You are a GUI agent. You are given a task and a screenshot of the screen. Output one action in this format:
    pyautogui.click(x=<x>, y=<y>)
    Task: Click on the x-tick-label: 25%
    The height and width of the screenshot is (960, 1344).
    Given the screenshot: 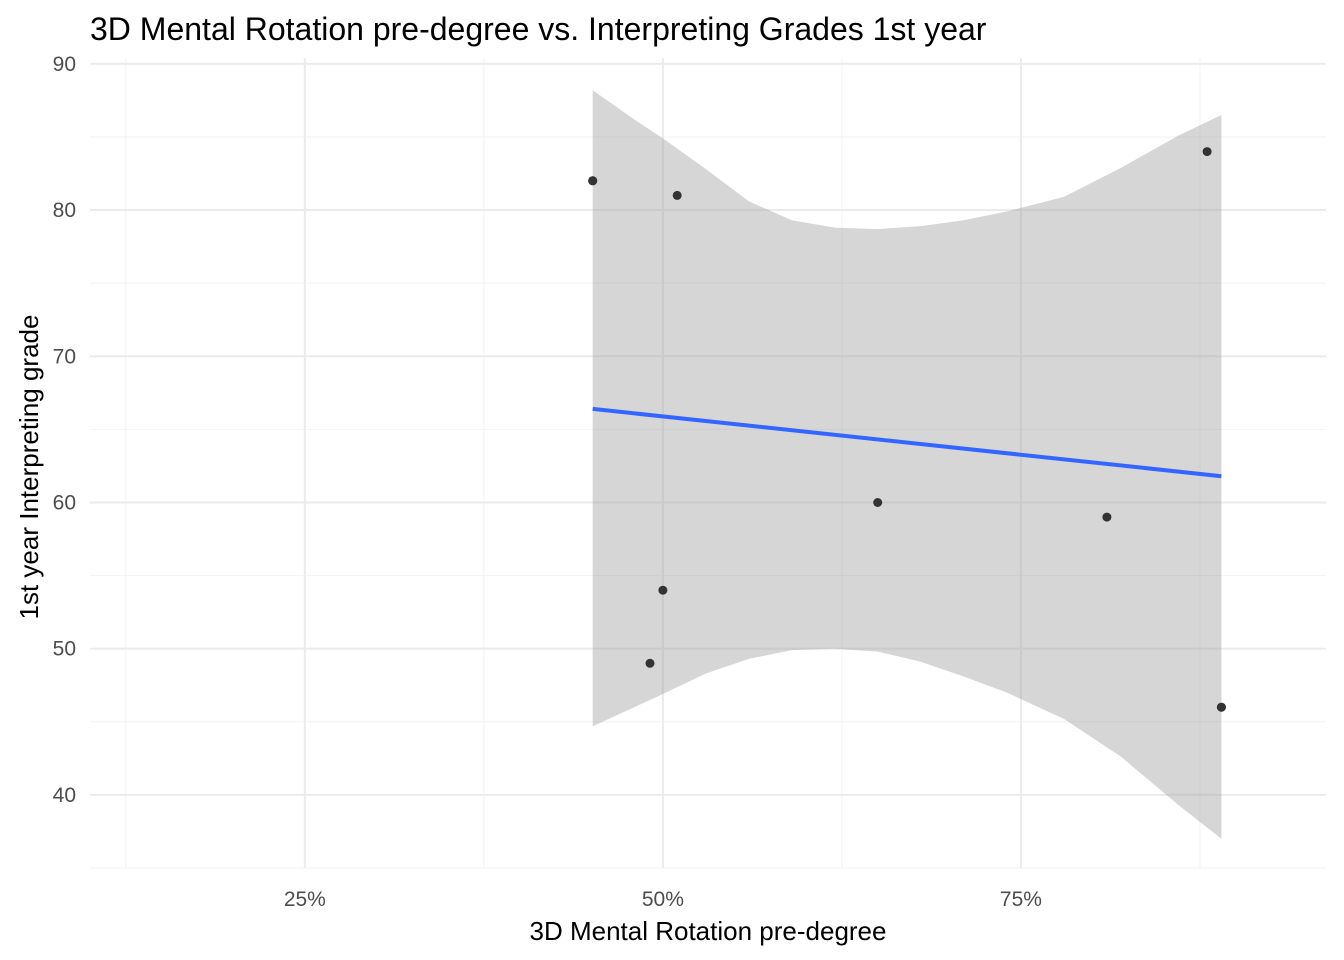 What is the action you would take?
    pyautogui.click(x=305, y=899)
    